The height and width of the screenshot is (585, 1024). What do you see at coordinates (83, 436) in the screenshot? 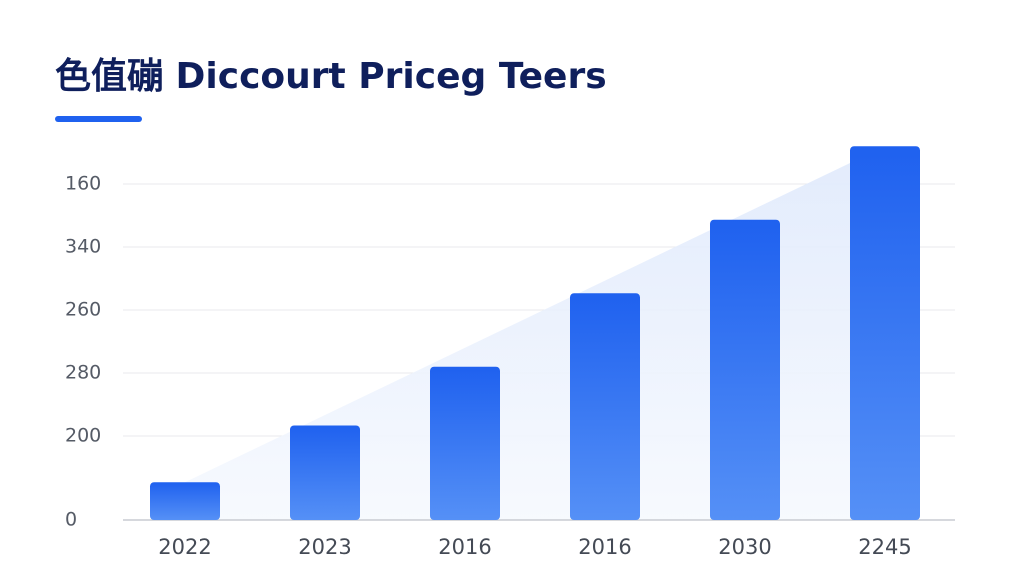
I see `y-tick-label: 200` at bounding box center [83, 436].